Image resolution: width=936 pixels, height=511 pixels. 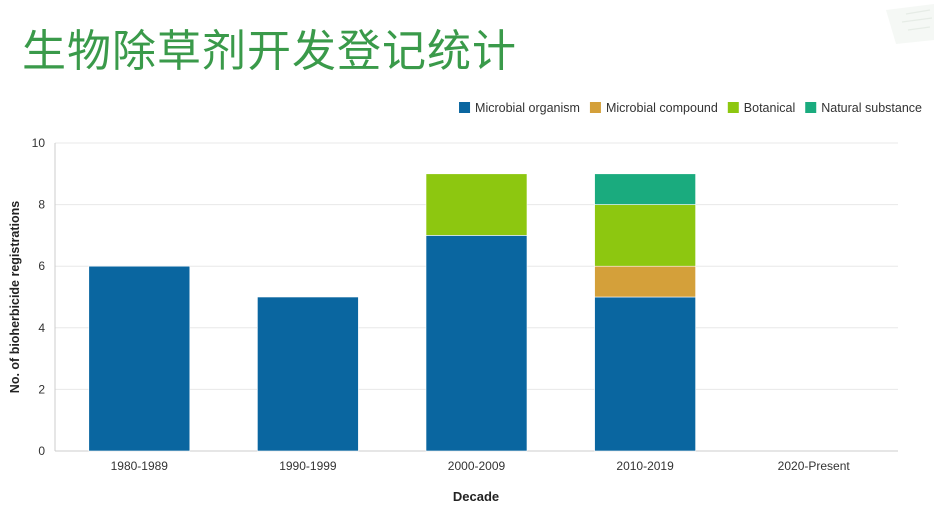 What do you see at coordinates (41, 205) in the screenshot?
I see `y-tick-label: 8` at bounding box center [41, 205].